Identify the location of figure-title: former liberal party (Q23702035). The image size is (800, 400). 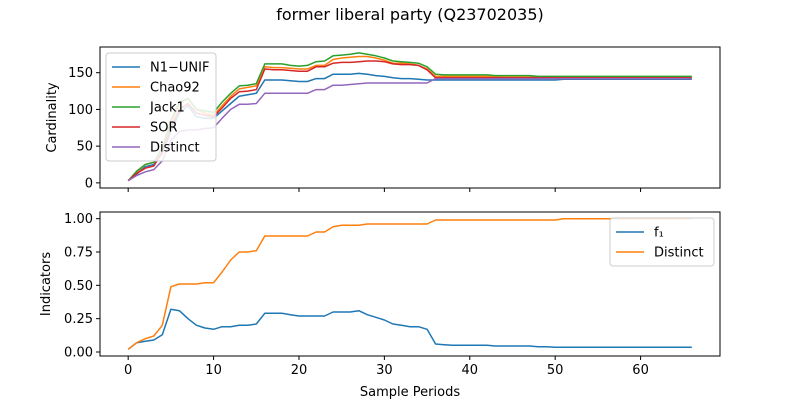
(410, 14).